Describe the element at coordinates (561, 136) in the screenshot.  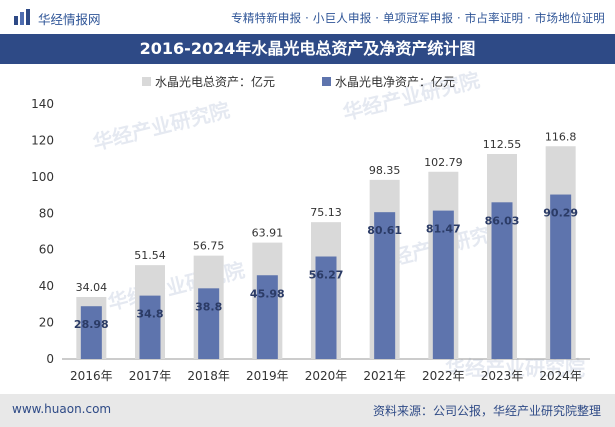
I see `data-label-total: 116.8` at that location.